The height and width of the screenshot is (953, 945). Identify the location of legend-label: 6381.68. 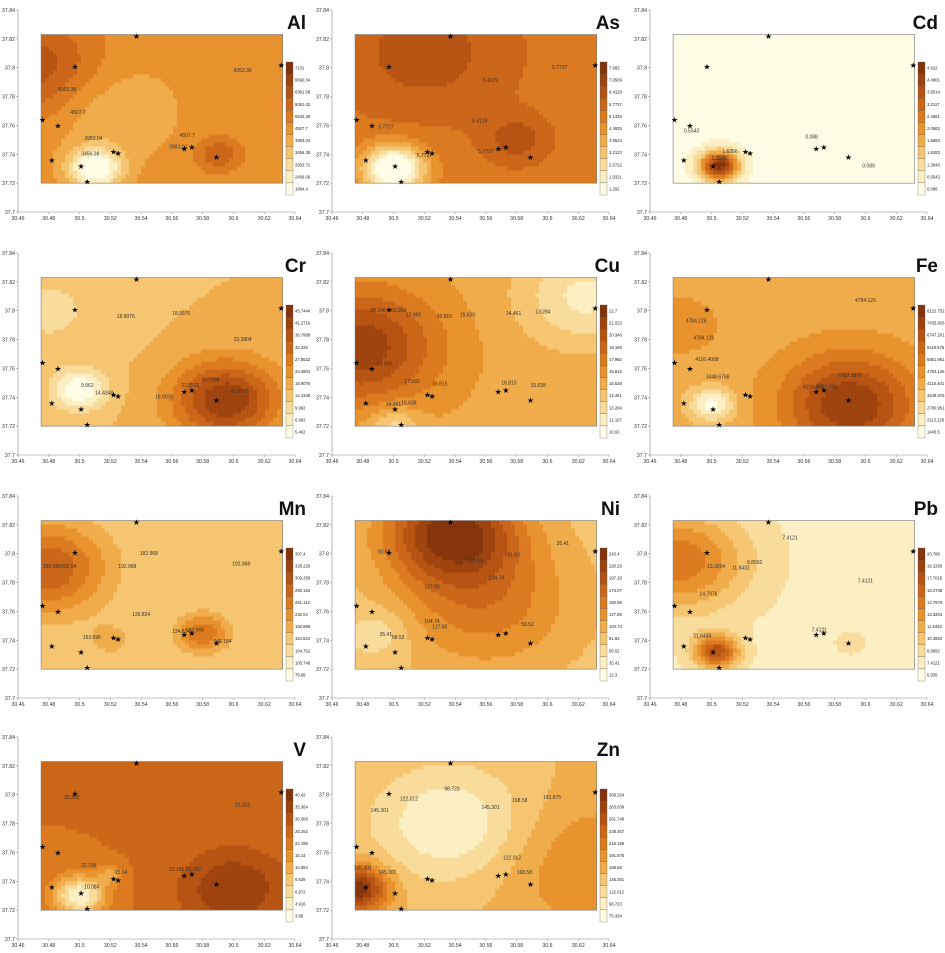
(303, 92).